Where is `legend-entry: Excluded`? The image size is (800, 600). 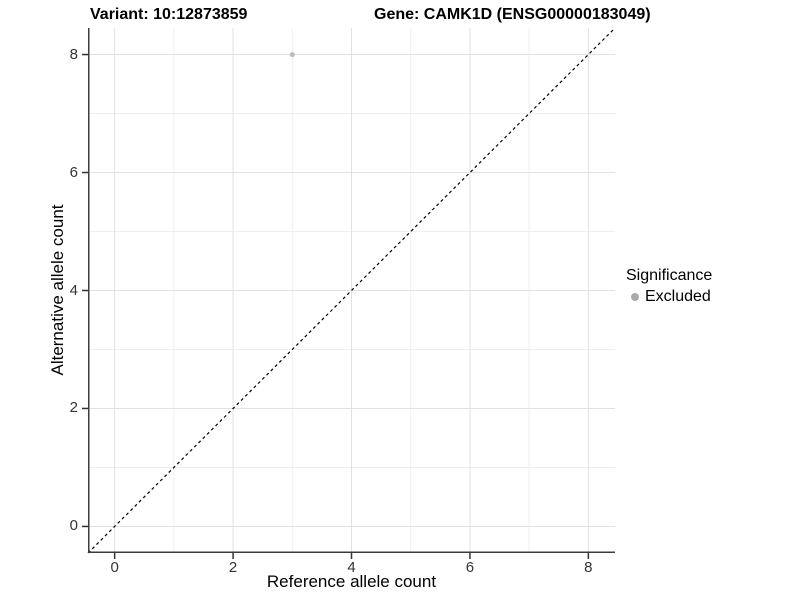
legend-entry: Excluded is located at coordinates (669, 297).